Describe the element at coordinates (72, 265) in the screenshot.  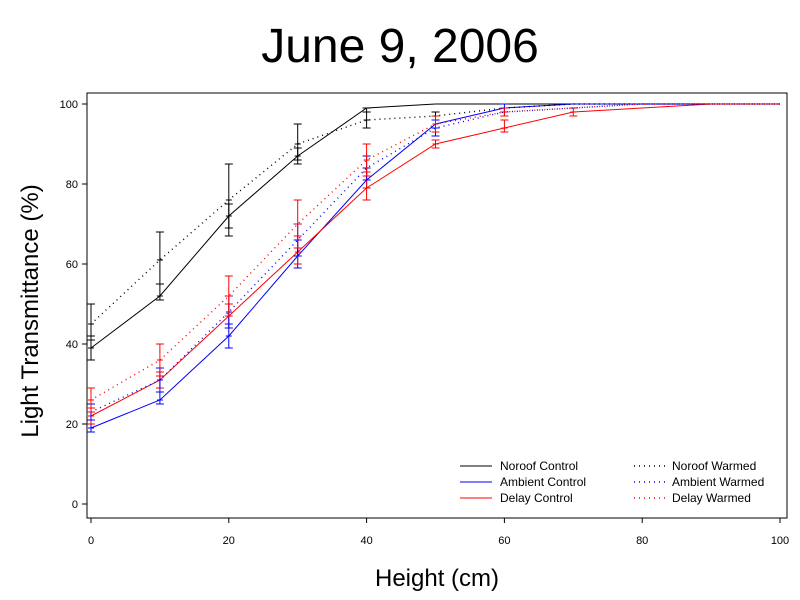
I see `y-tick-label: 60` at that location.